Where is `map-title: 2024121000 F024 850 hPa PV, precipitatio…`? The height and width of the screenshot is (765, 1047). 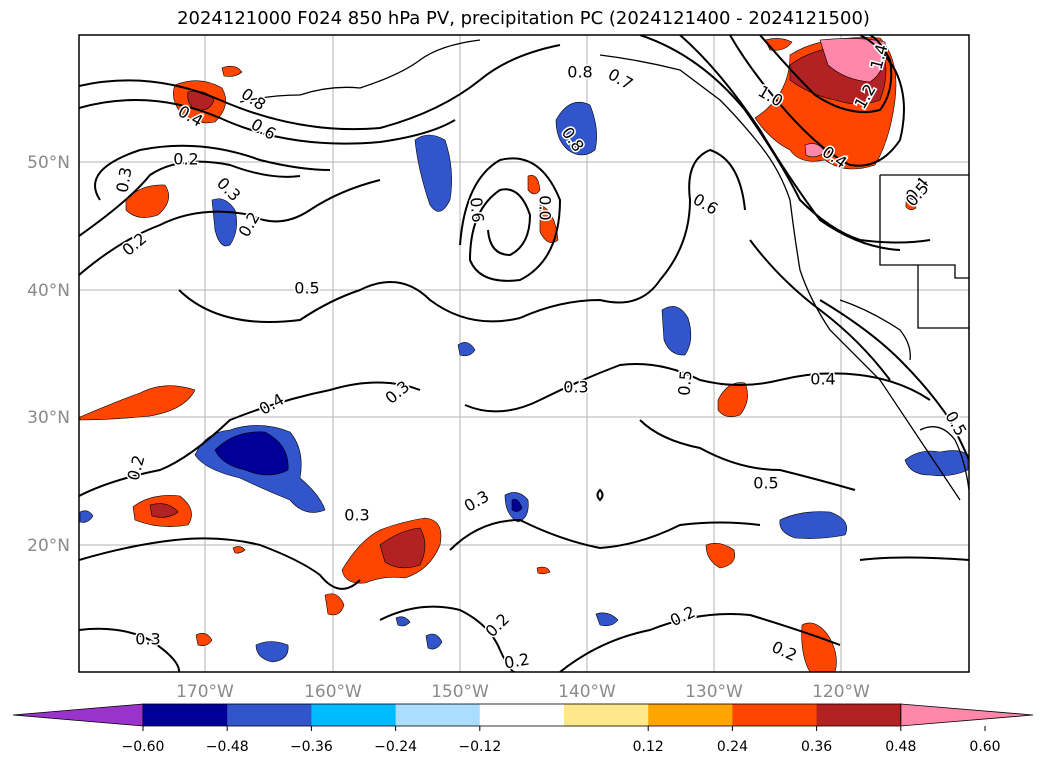 map-title: 2024121000 F024 850 hPa PV, precipitatio… is located at coordinates (523, 18).